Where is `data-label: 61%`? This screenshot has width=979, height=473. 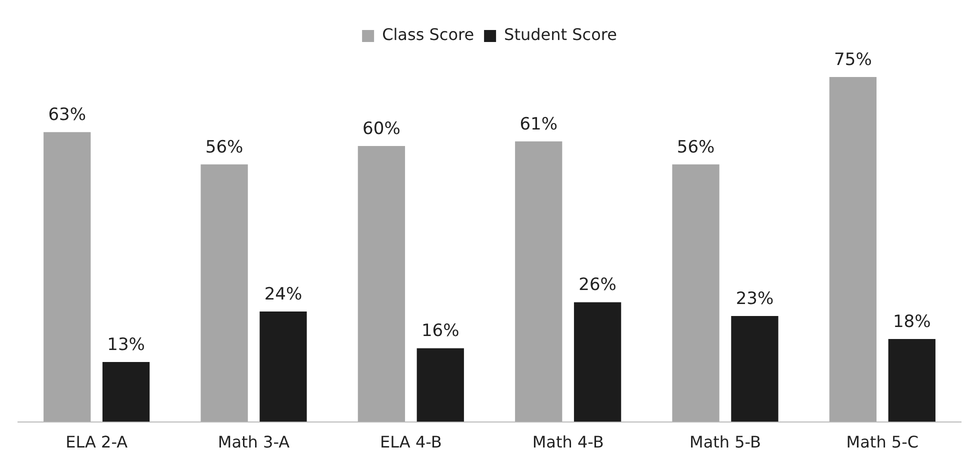
data-label: 61% is located at coordinates (539, 124).